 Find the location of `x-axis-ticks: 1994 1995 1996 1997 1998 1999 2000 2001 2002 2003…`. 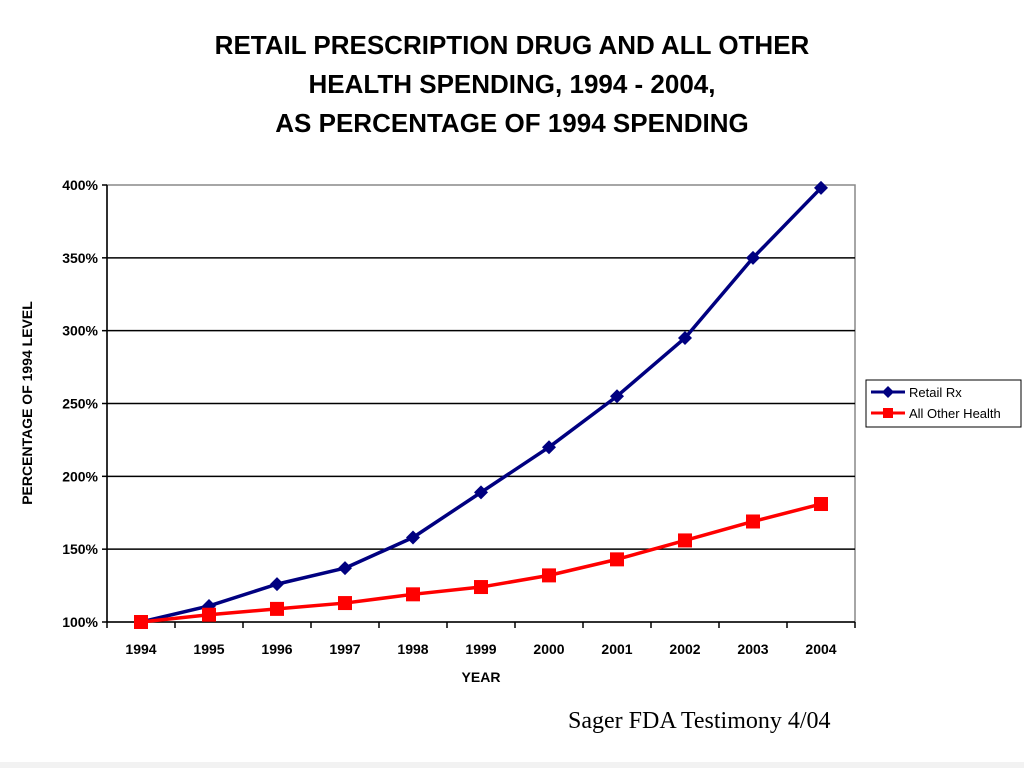

x-axis-ticks: 1994 1995 1996 1997 1998 1999 2000 2001 2002 2003… is located at coordinates (481, 639).